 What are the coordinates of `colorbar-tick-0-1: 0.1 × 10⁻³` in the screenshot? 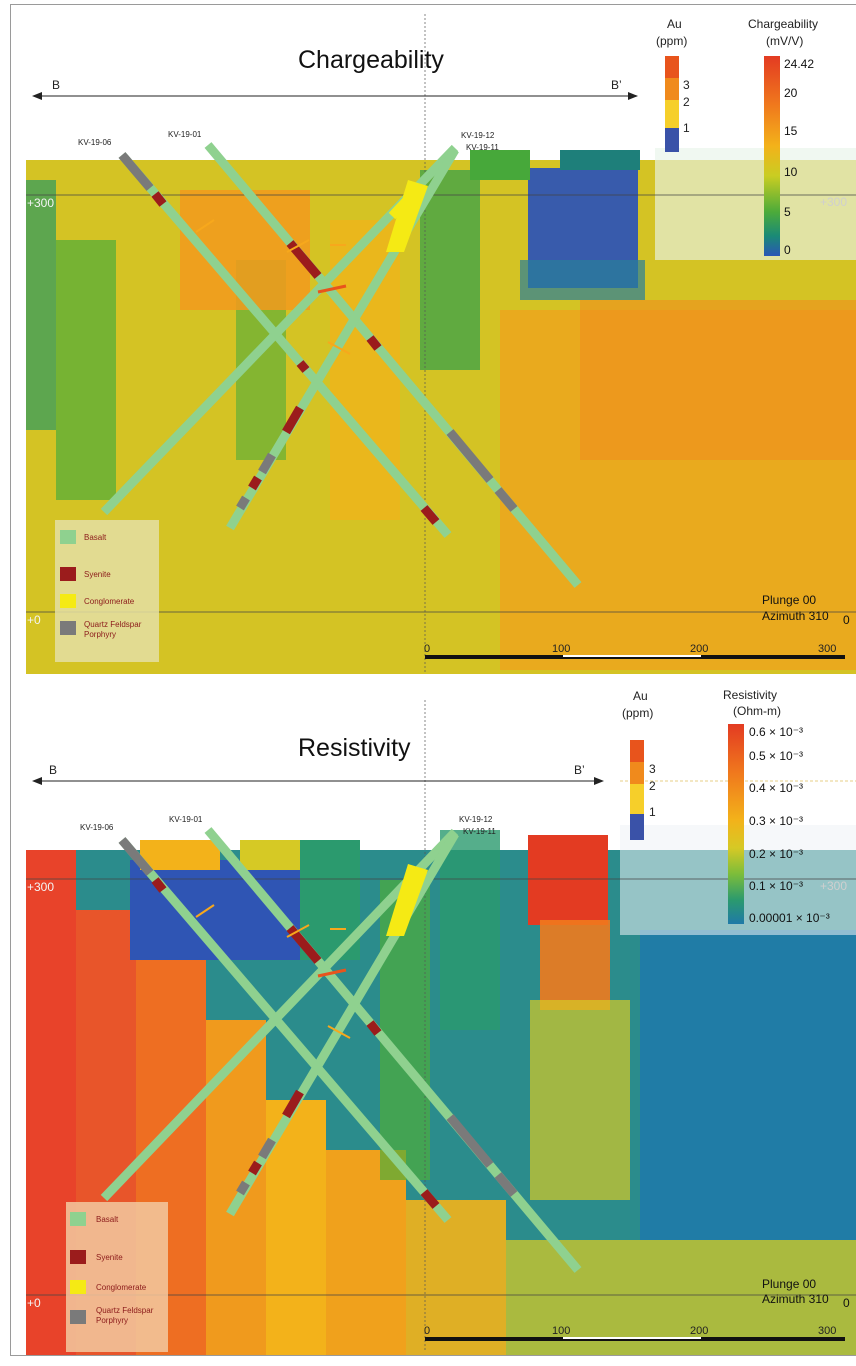 It's located at (776, 886).